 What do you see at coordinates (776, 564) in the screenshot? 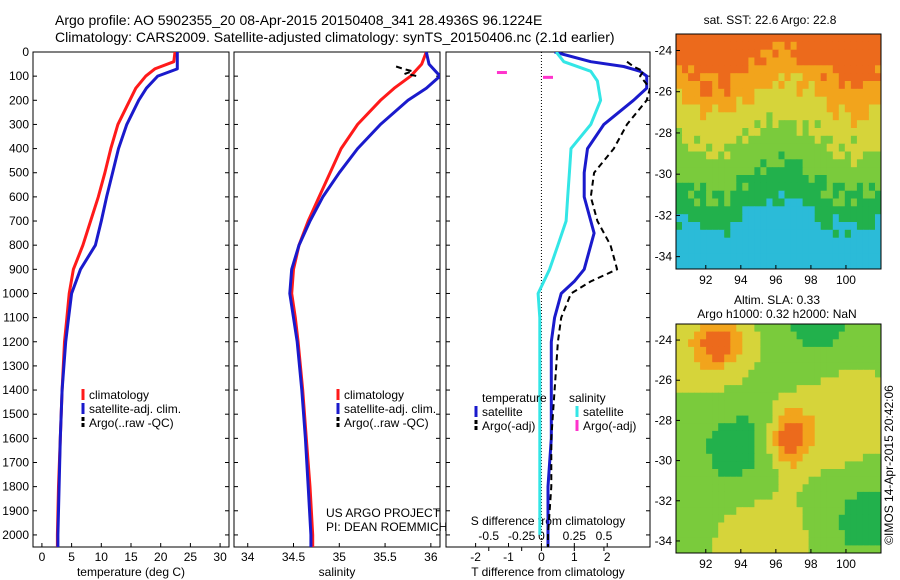
I see `map-x-tick-label: 96` at bounding box center [776, 564].